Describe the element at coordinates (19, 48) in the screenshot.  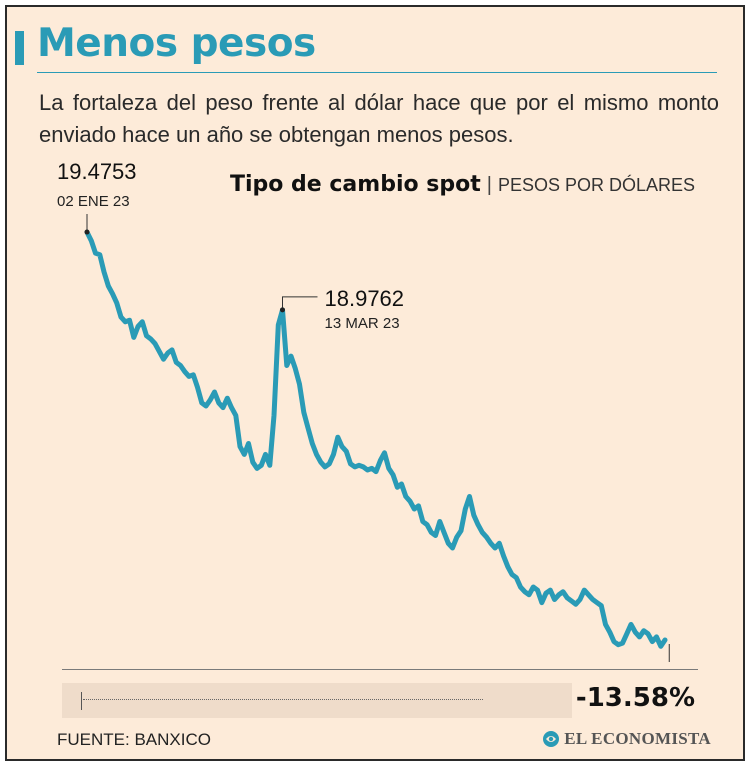
I see `title-accent-bar` at that location.